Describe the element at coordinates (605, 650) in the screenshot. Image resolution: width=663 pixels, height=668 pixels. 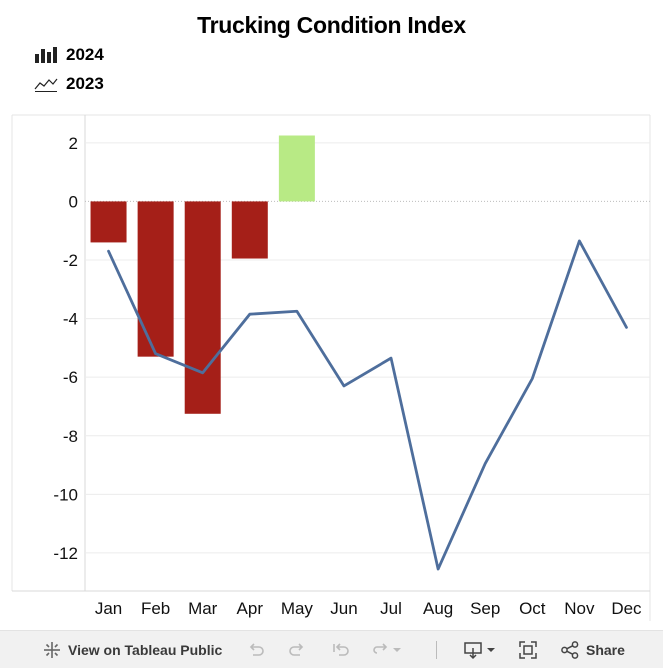
I see `share-label: Share` at that location.